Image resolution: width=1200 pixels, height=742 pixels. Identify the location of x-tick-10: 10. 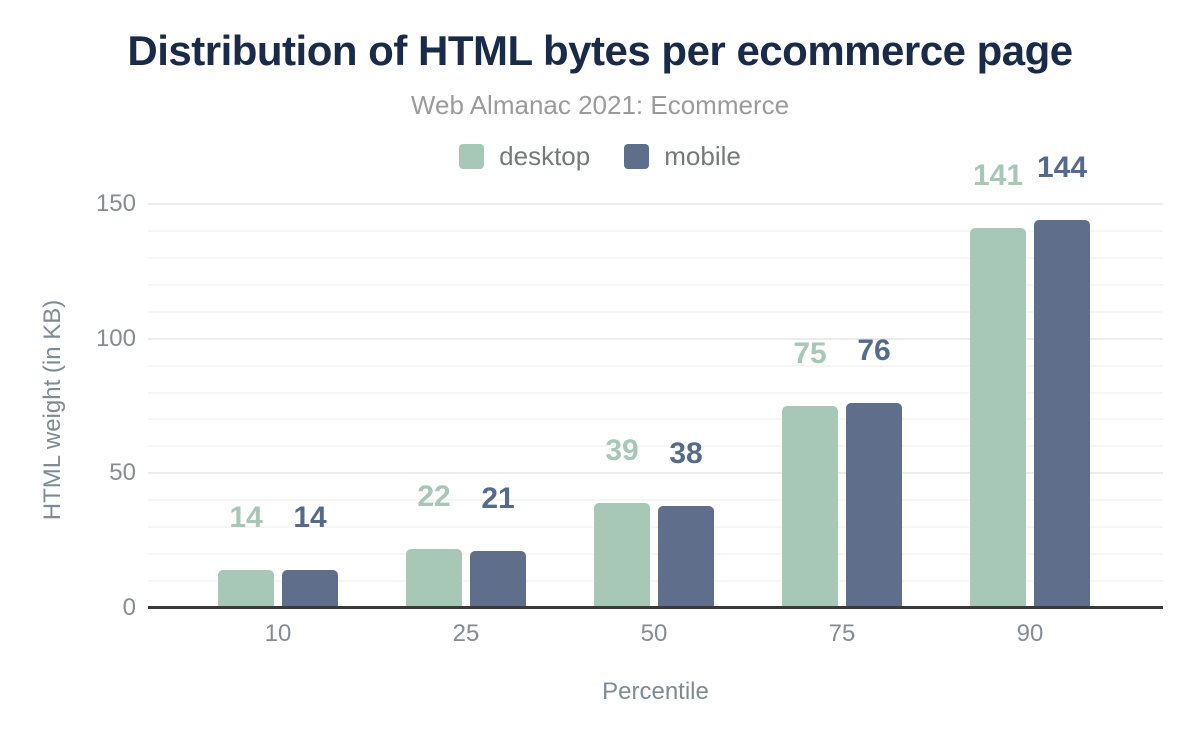
(278, 633).